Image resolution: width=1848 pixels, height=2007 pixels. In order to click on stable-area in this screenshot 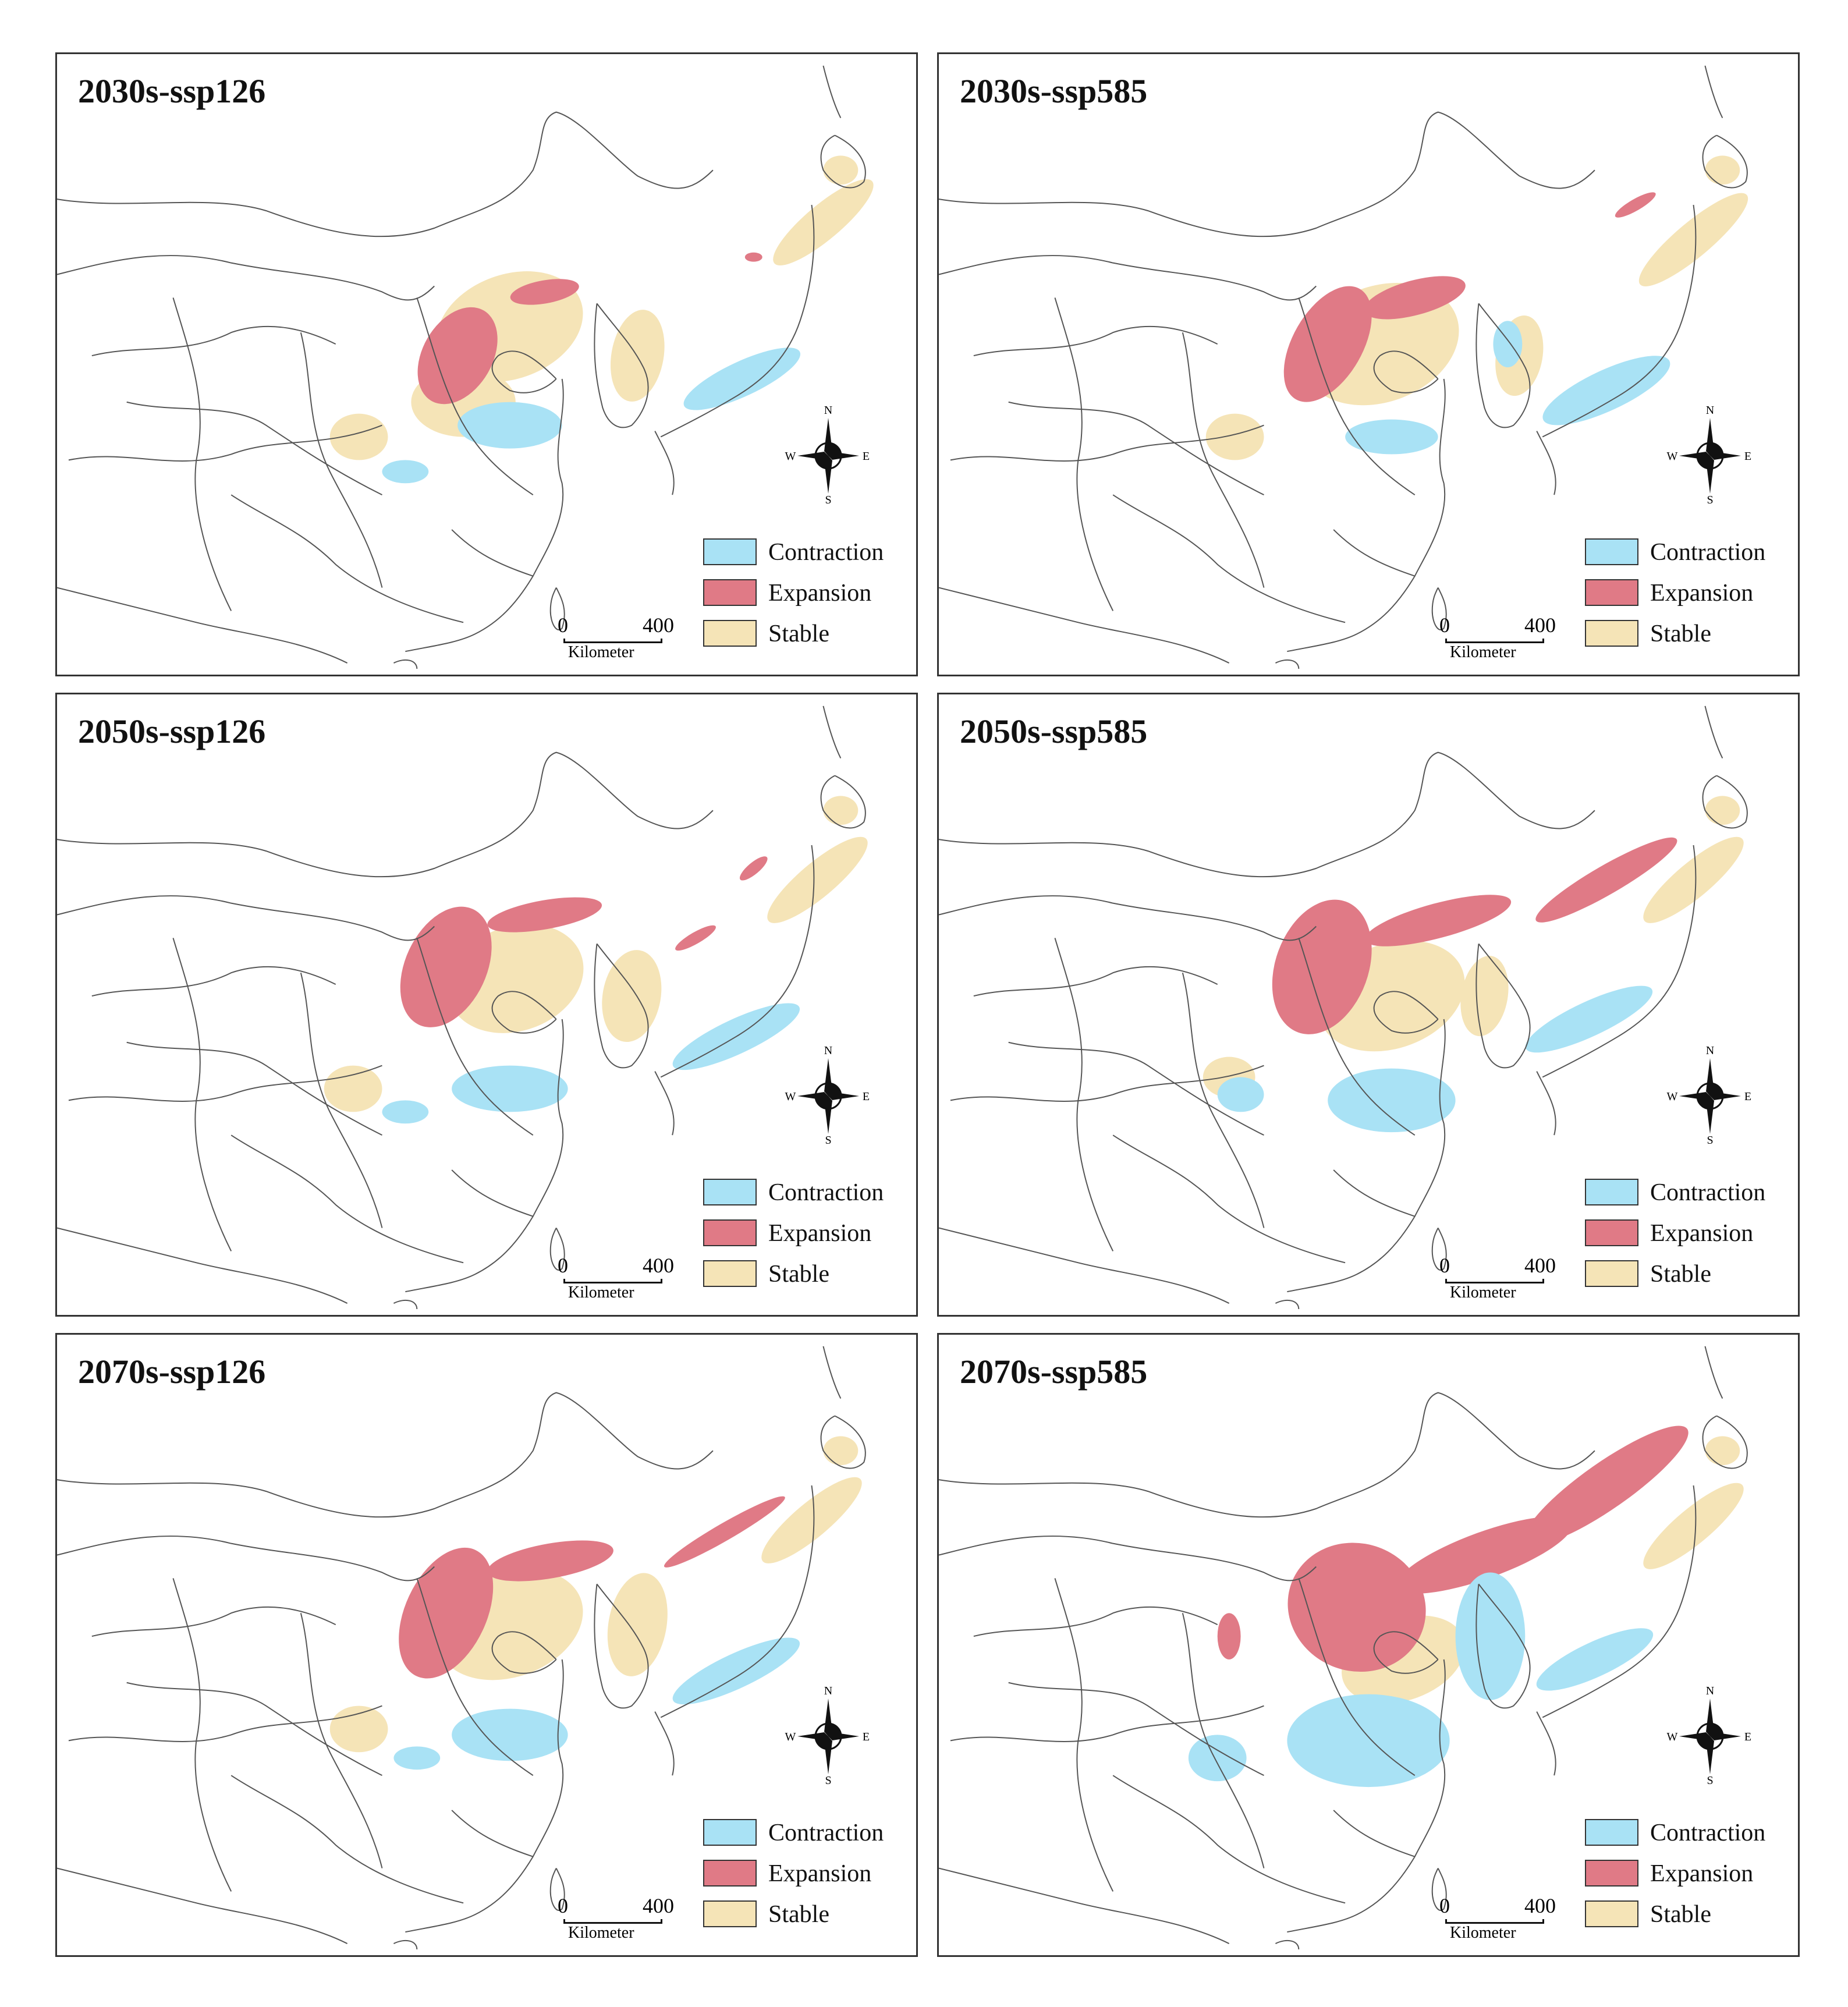, I will do `click(596, 954)`.